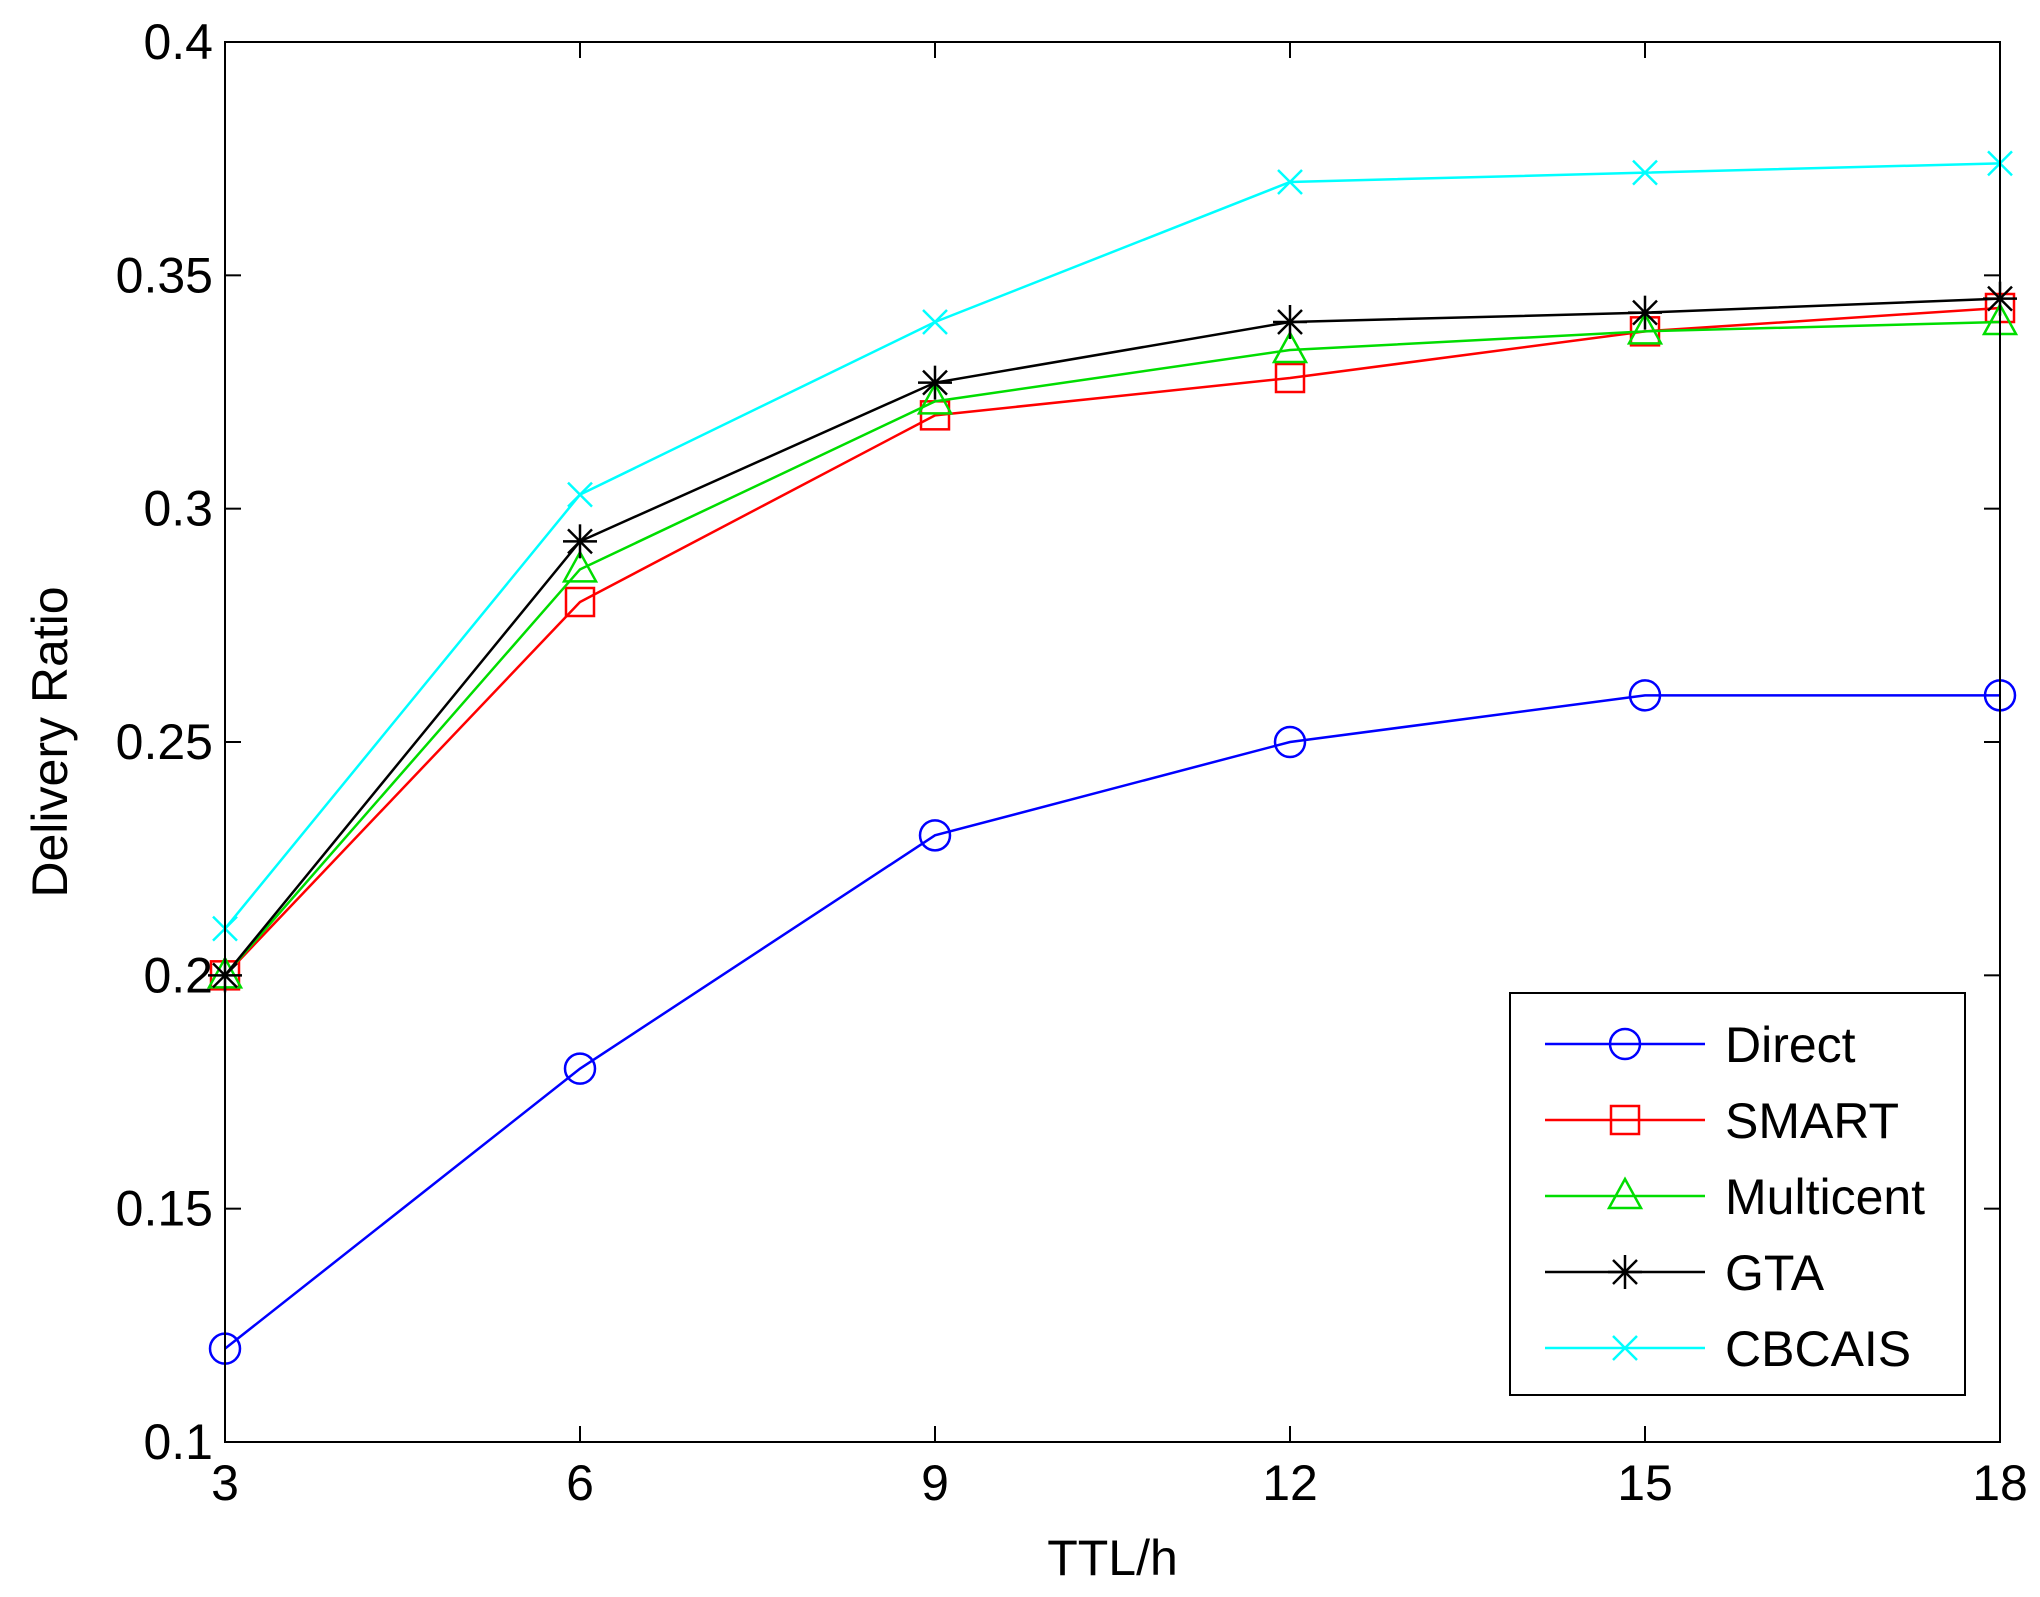 This screenshot has height=1597, width=2040. I want to click on legend-marker-smart, so click(1625, 1120).